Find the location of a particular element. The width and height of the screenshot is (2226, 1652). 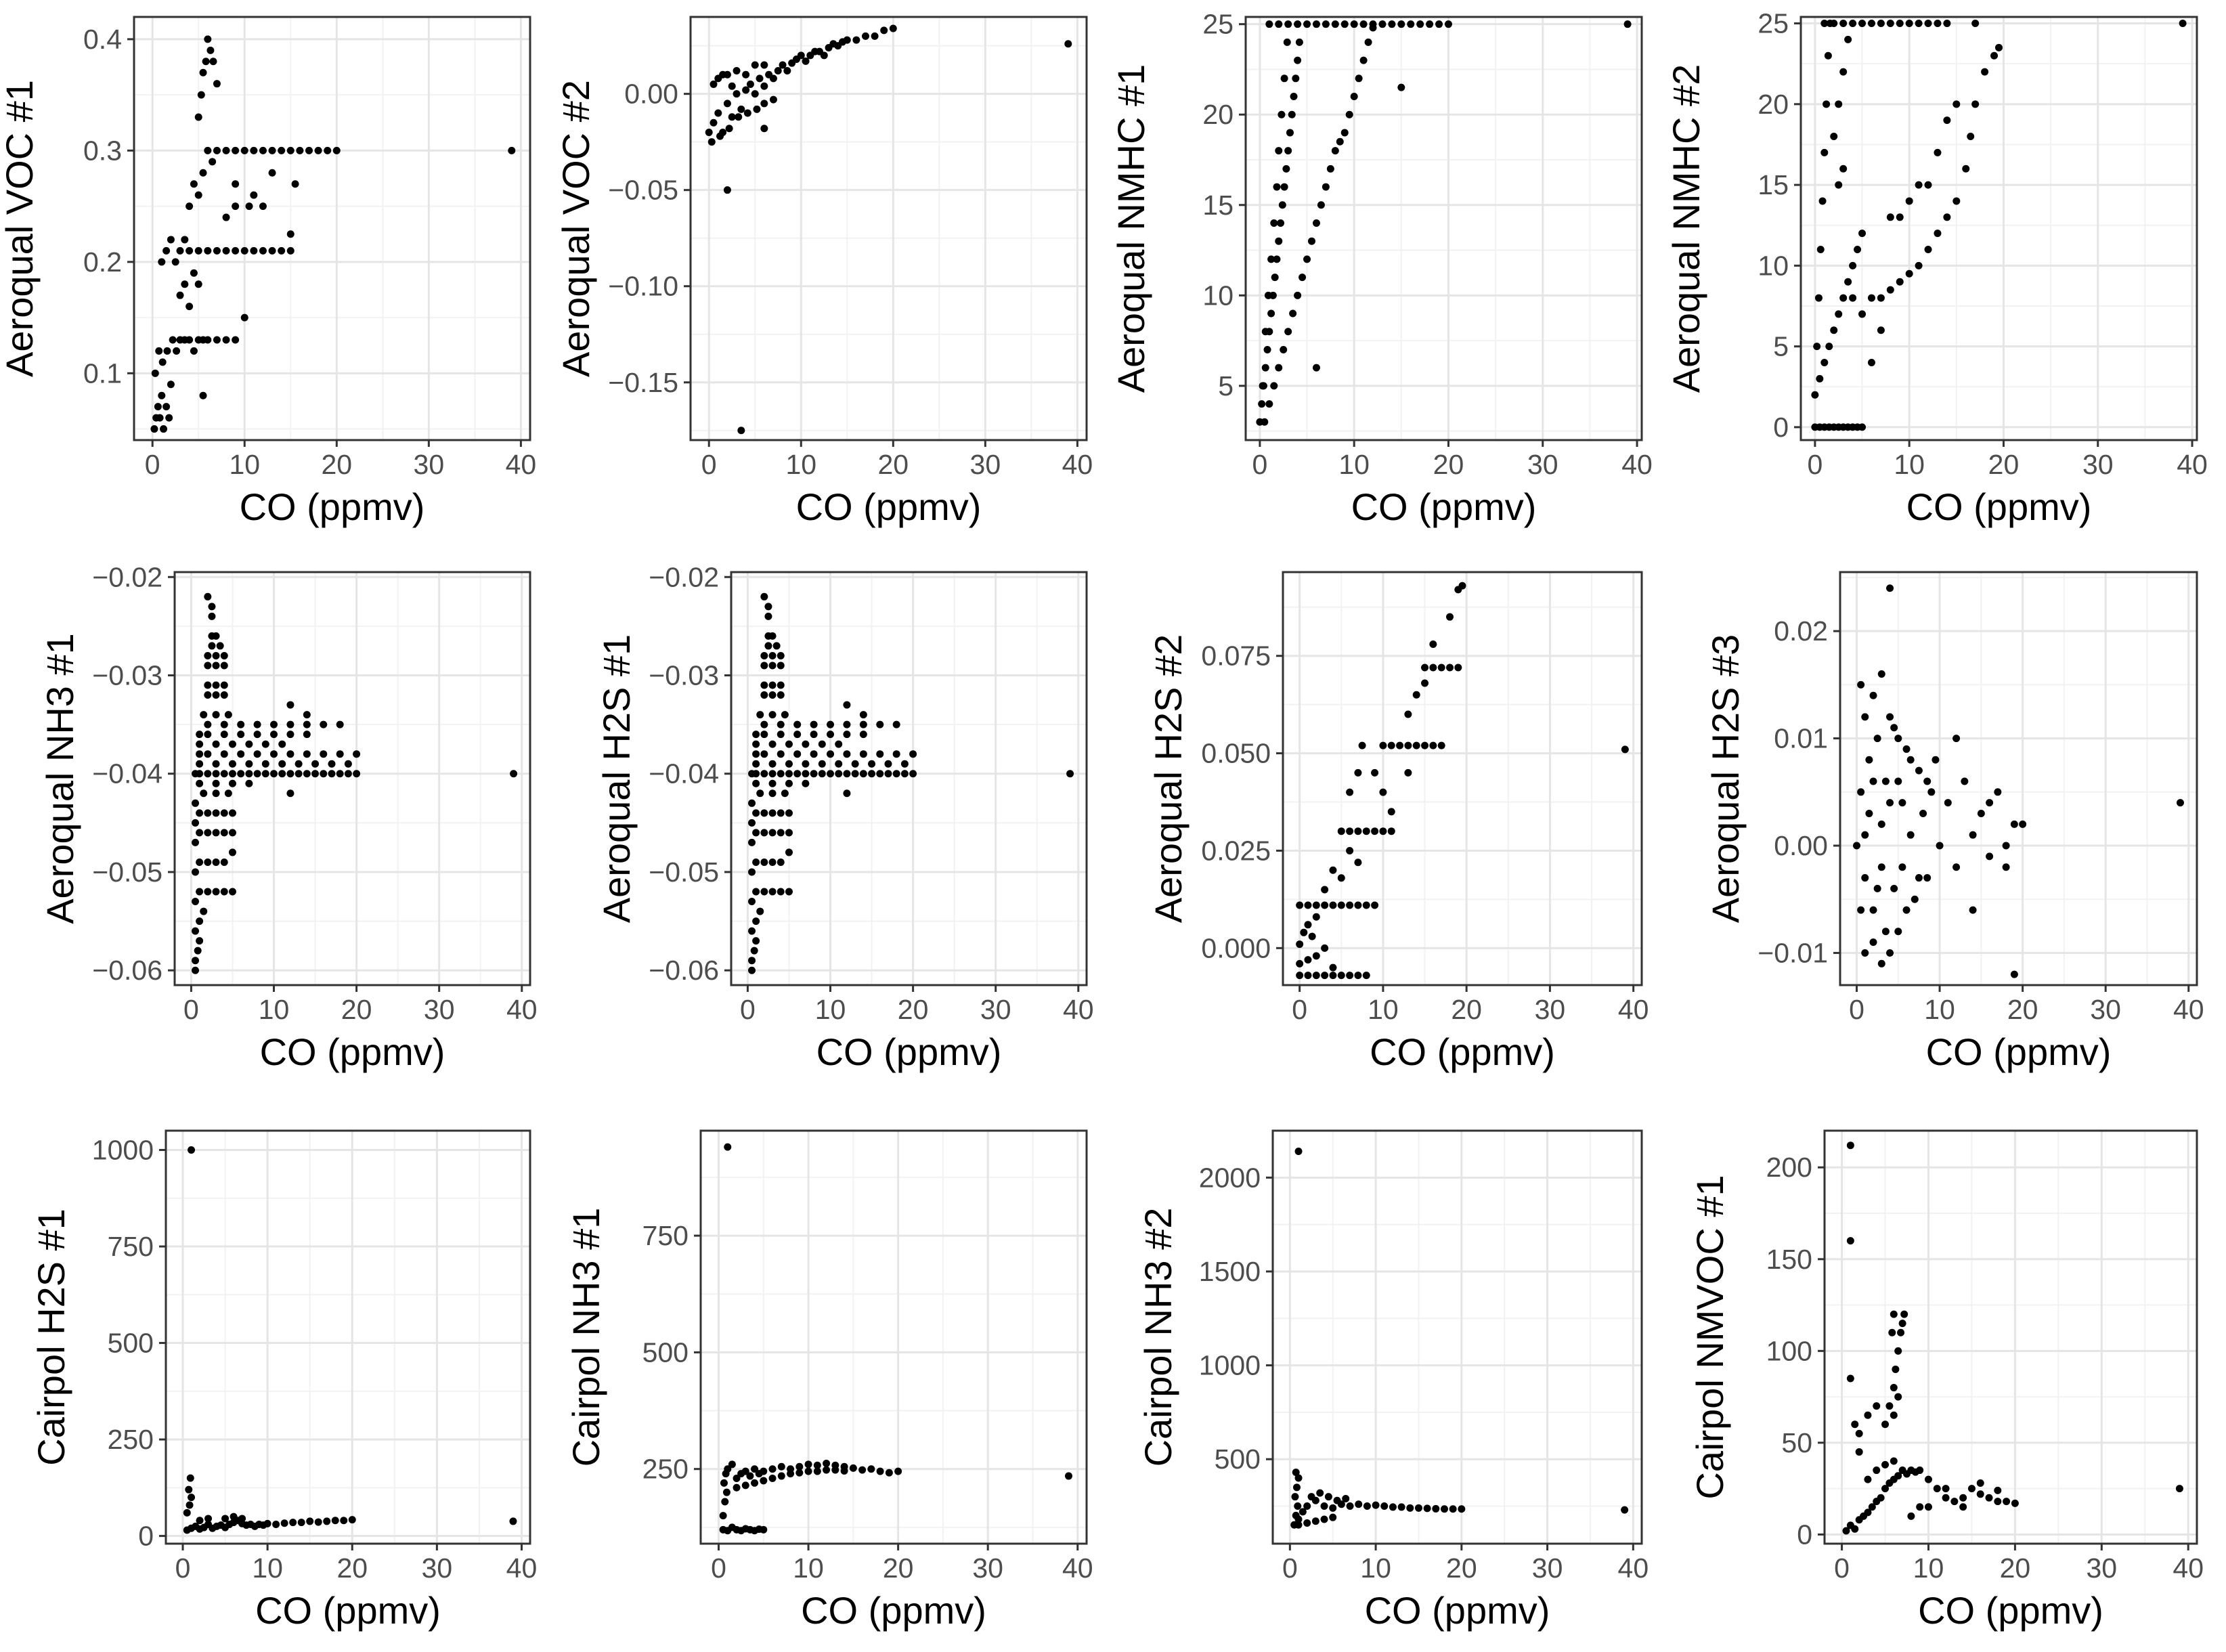

y-tick-label: 100 is located at coordinates (1789, 1351).